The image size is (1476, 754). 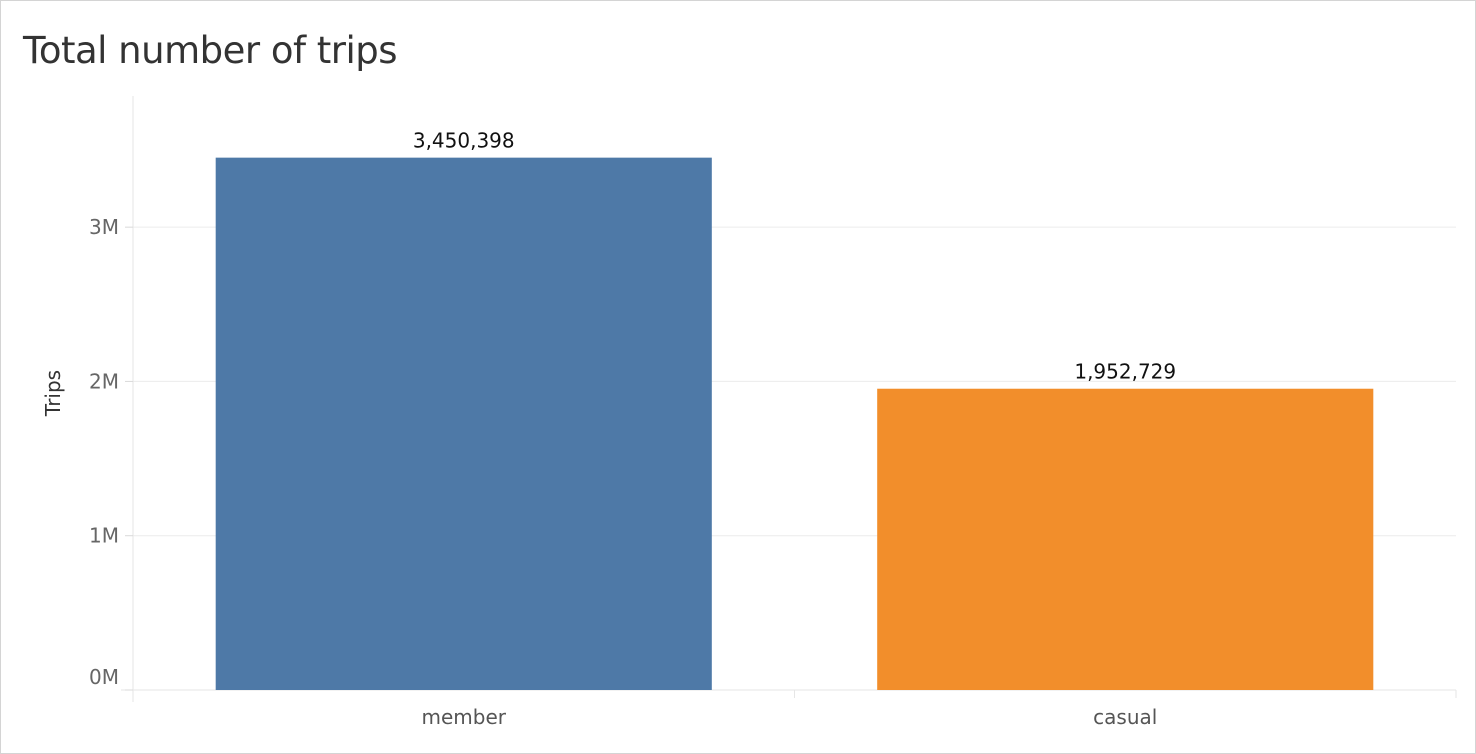 I want to click on y-axis-title: Trips, so click(x=53, y=393).